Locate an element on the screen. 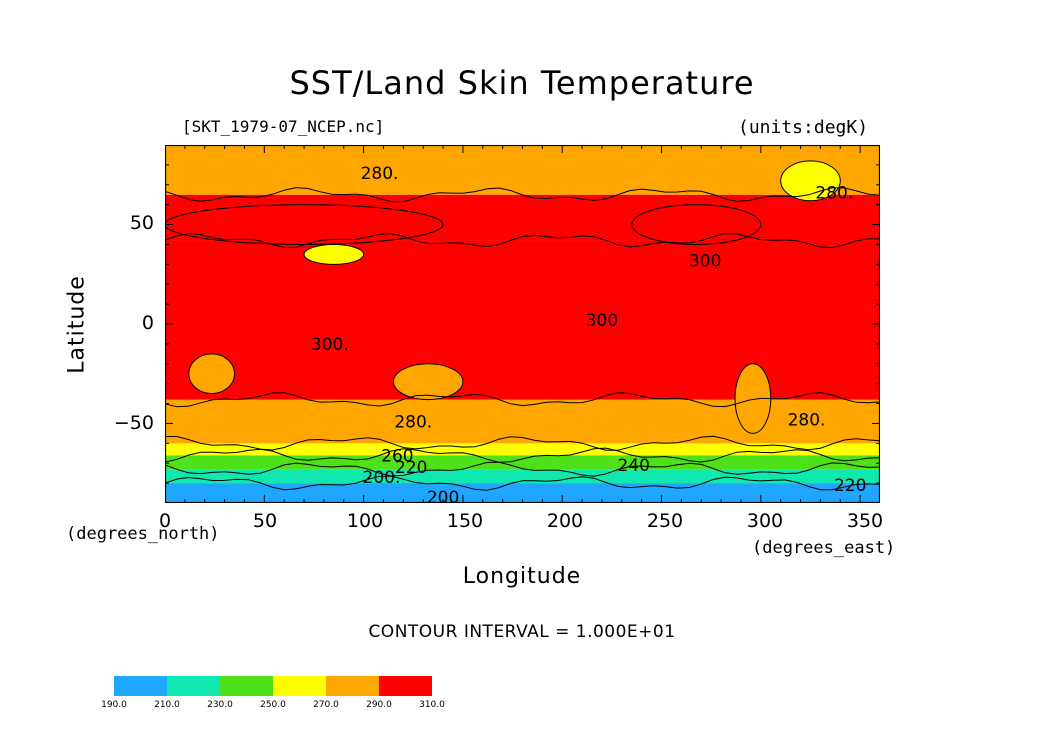 The image size is (1044, 739). x-tick-label: 100 is located at coordinates (365, 521).